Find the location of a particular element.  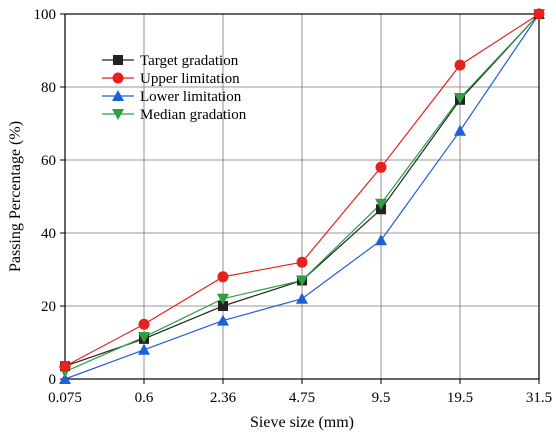

x-tick-label: 4.75 is located at coordinates (302, 398).